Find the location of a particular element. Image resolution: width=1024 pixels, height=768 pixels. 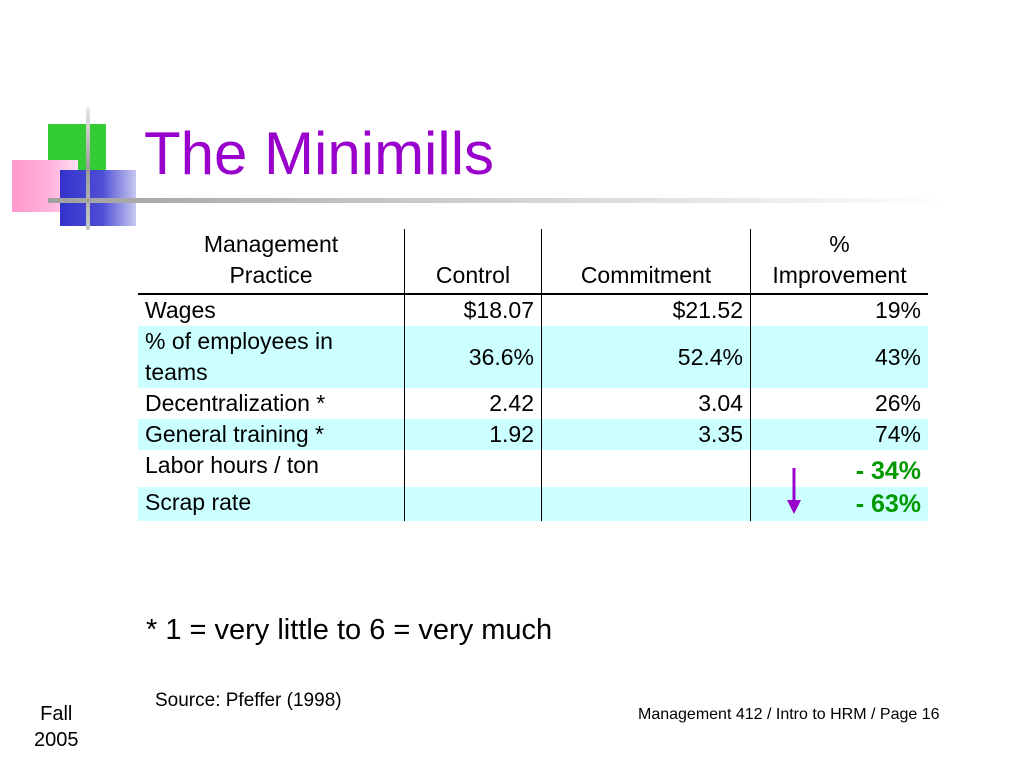

cell-improvement: 19% is located at coordinates (897, 310).